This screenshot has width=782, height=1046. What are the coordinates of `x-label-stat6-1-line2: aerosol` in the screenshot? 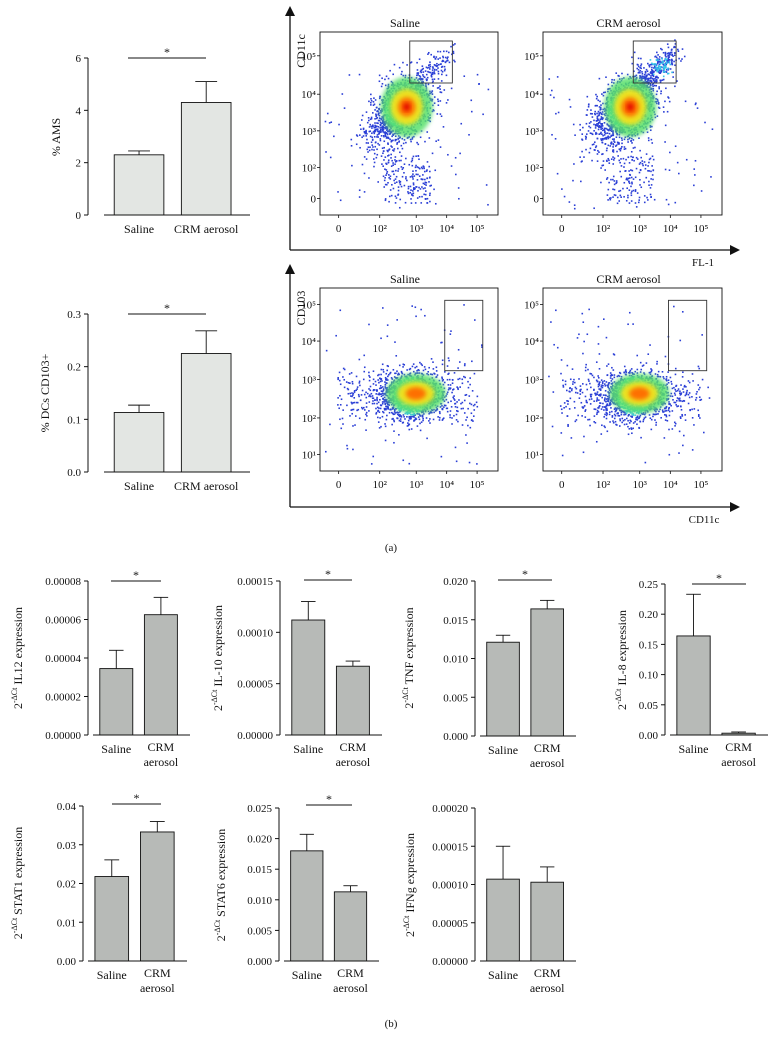 It's located at (350, 988).